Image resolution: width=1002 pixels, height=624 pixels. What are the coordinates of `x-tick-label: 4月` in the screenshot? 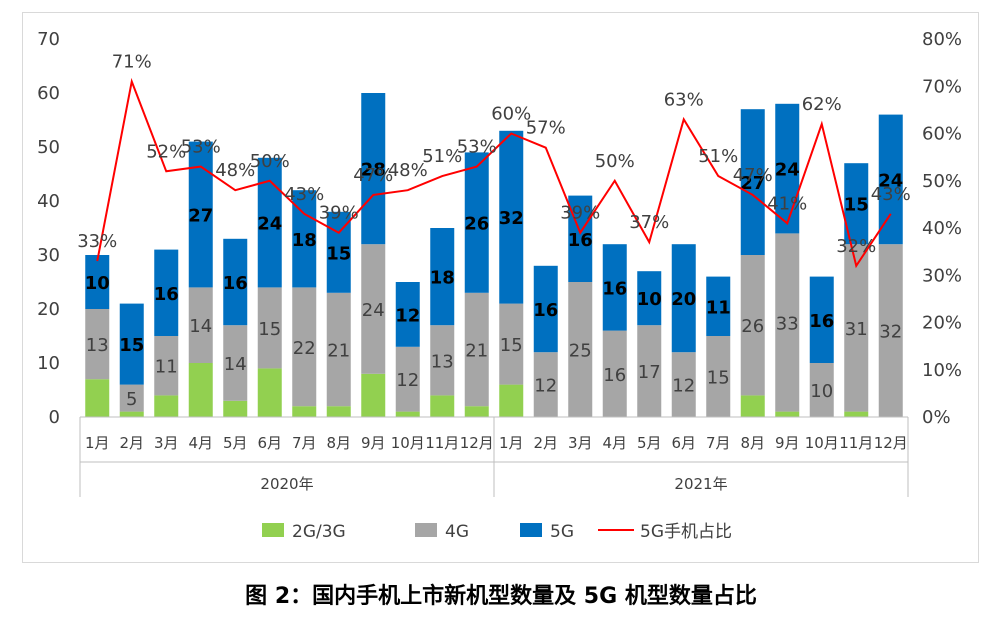 It's located at (200, 443).